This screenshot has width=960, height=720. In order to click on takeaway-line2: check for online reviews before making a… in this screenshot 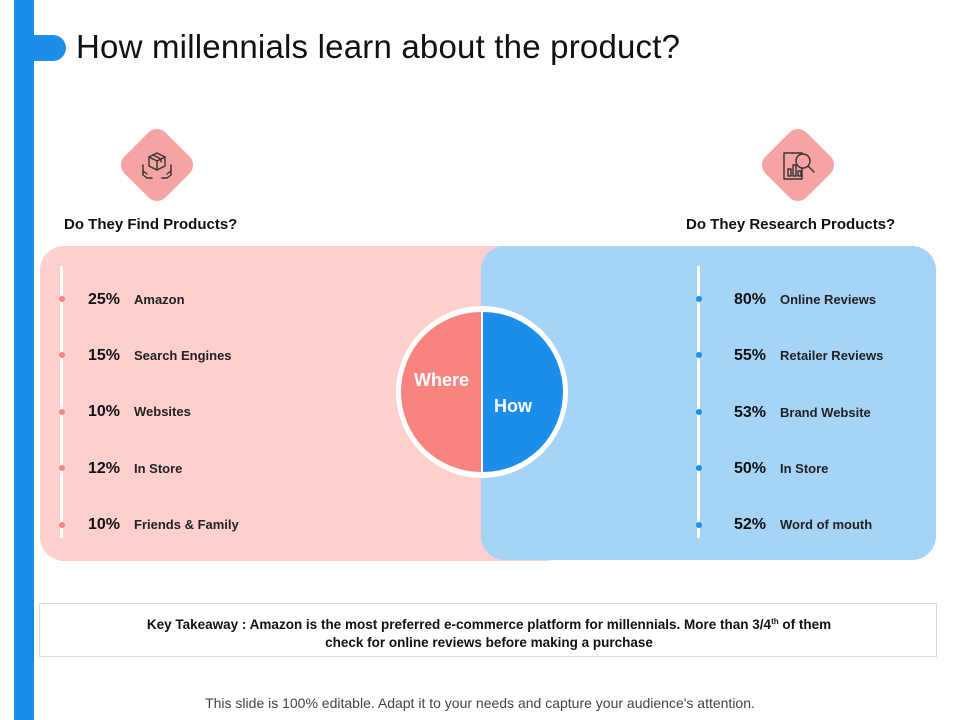, I will do `click(489, 642)`.